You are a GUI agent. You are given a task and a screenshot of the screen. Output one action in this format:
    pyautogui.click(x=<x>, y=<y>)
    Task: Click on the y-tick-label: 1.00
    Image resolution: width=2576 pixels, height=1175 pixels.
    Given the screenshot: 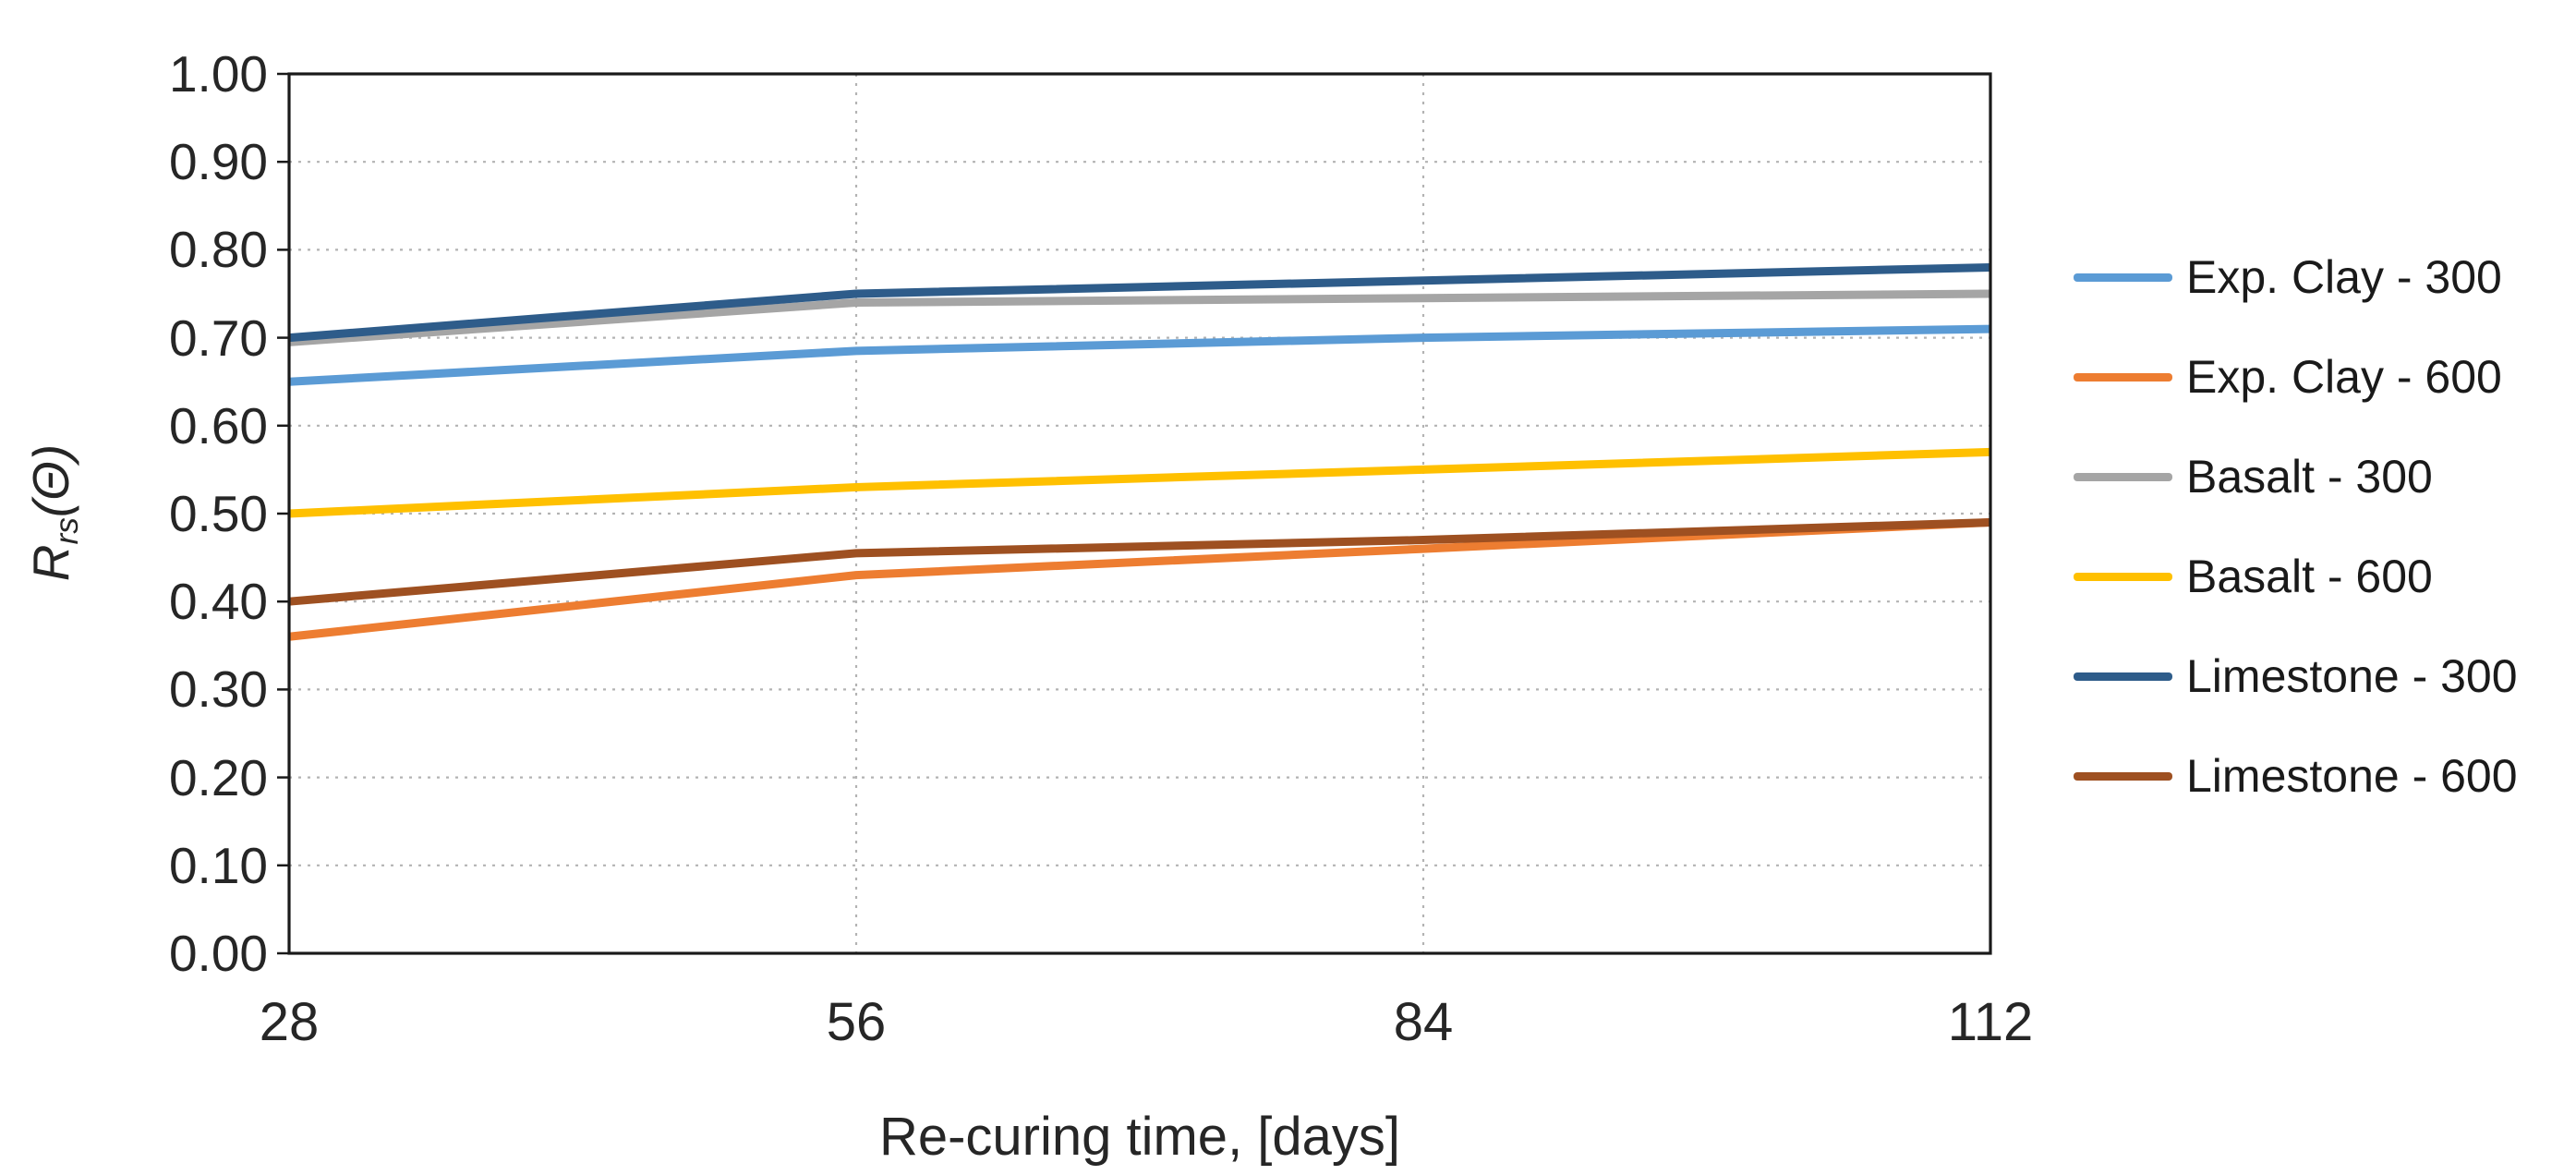 What is the action you would take?
    pyautogui.click(x=218, y=74)
    